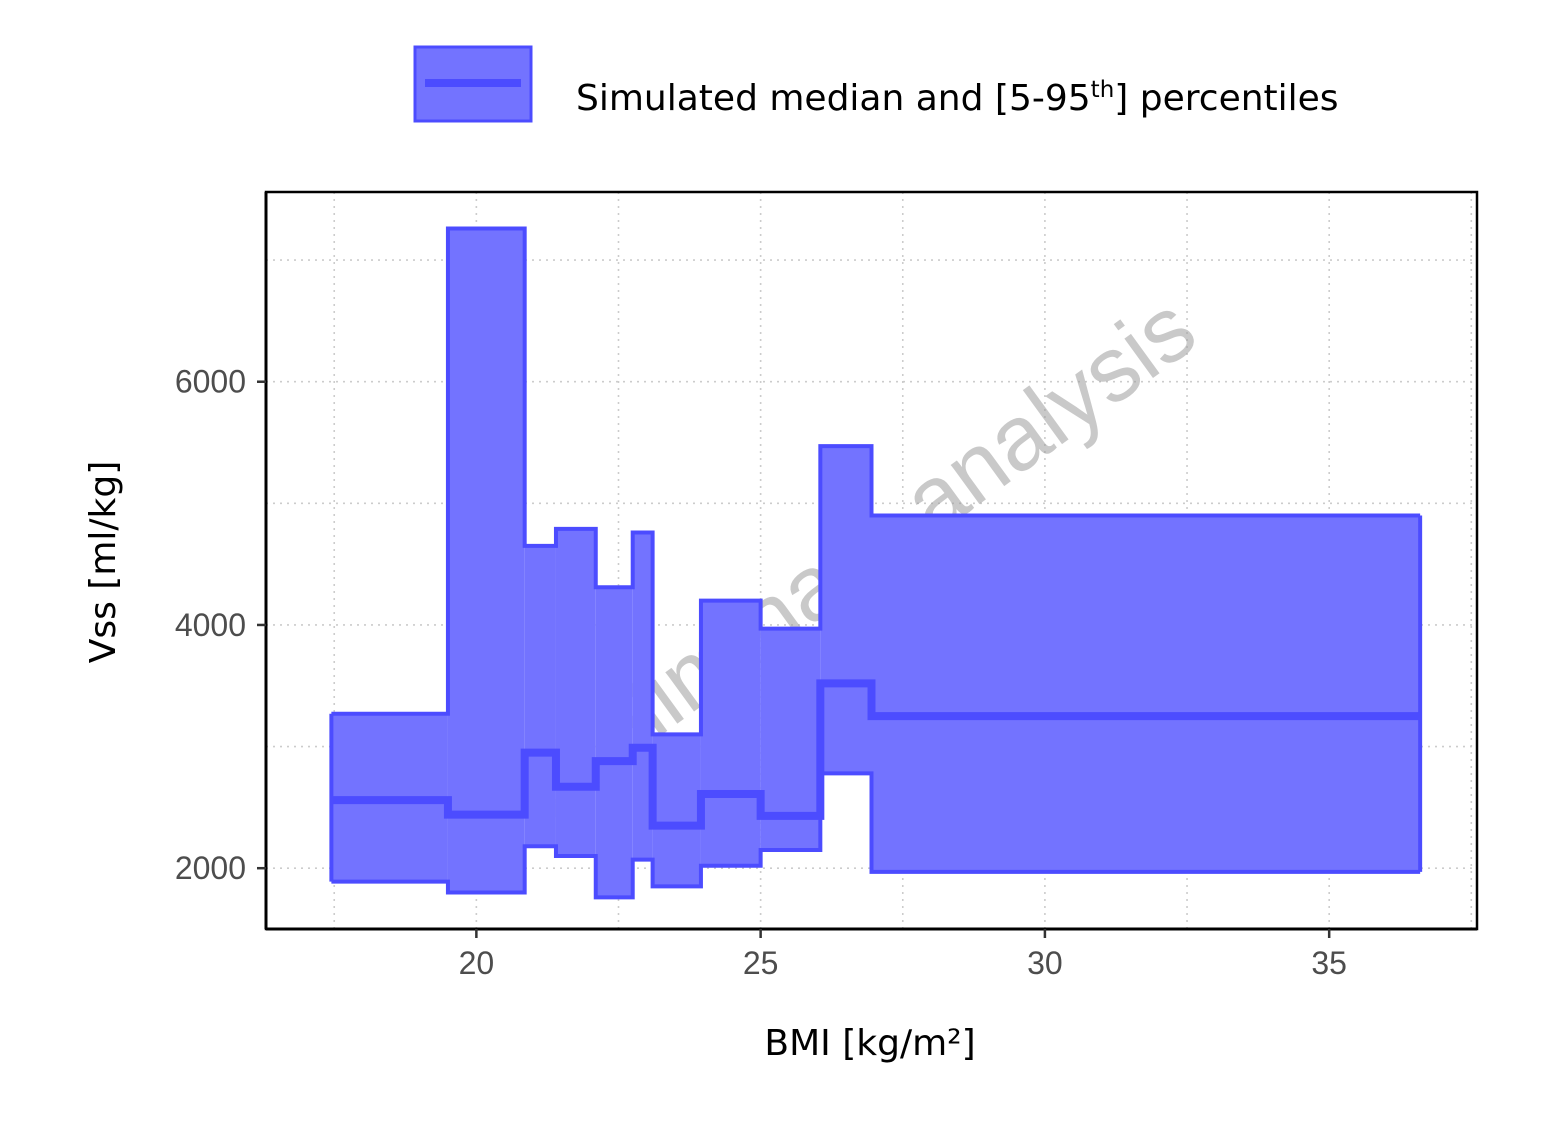  What do you see at coordinates (1103, 90) in the screenshot?
I see `legend-label-sup: th` at bounding box center [1103, 90].